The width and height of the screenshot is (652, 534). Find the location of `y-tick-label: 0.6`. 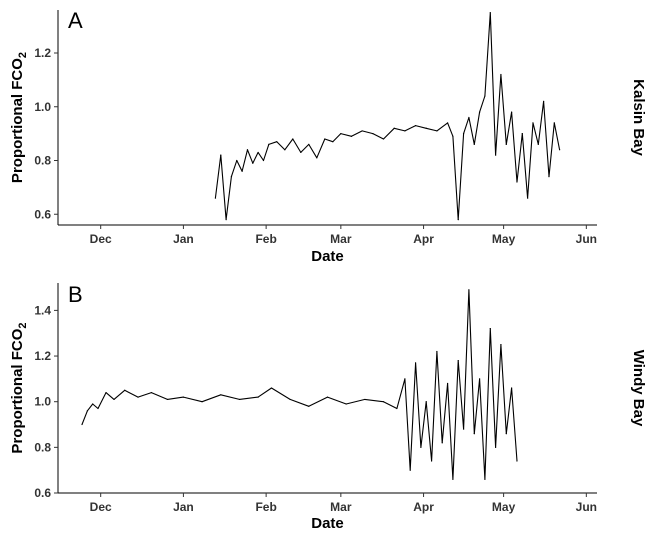

y-tick-label: 0.6 is located at coordinates (42, 493).